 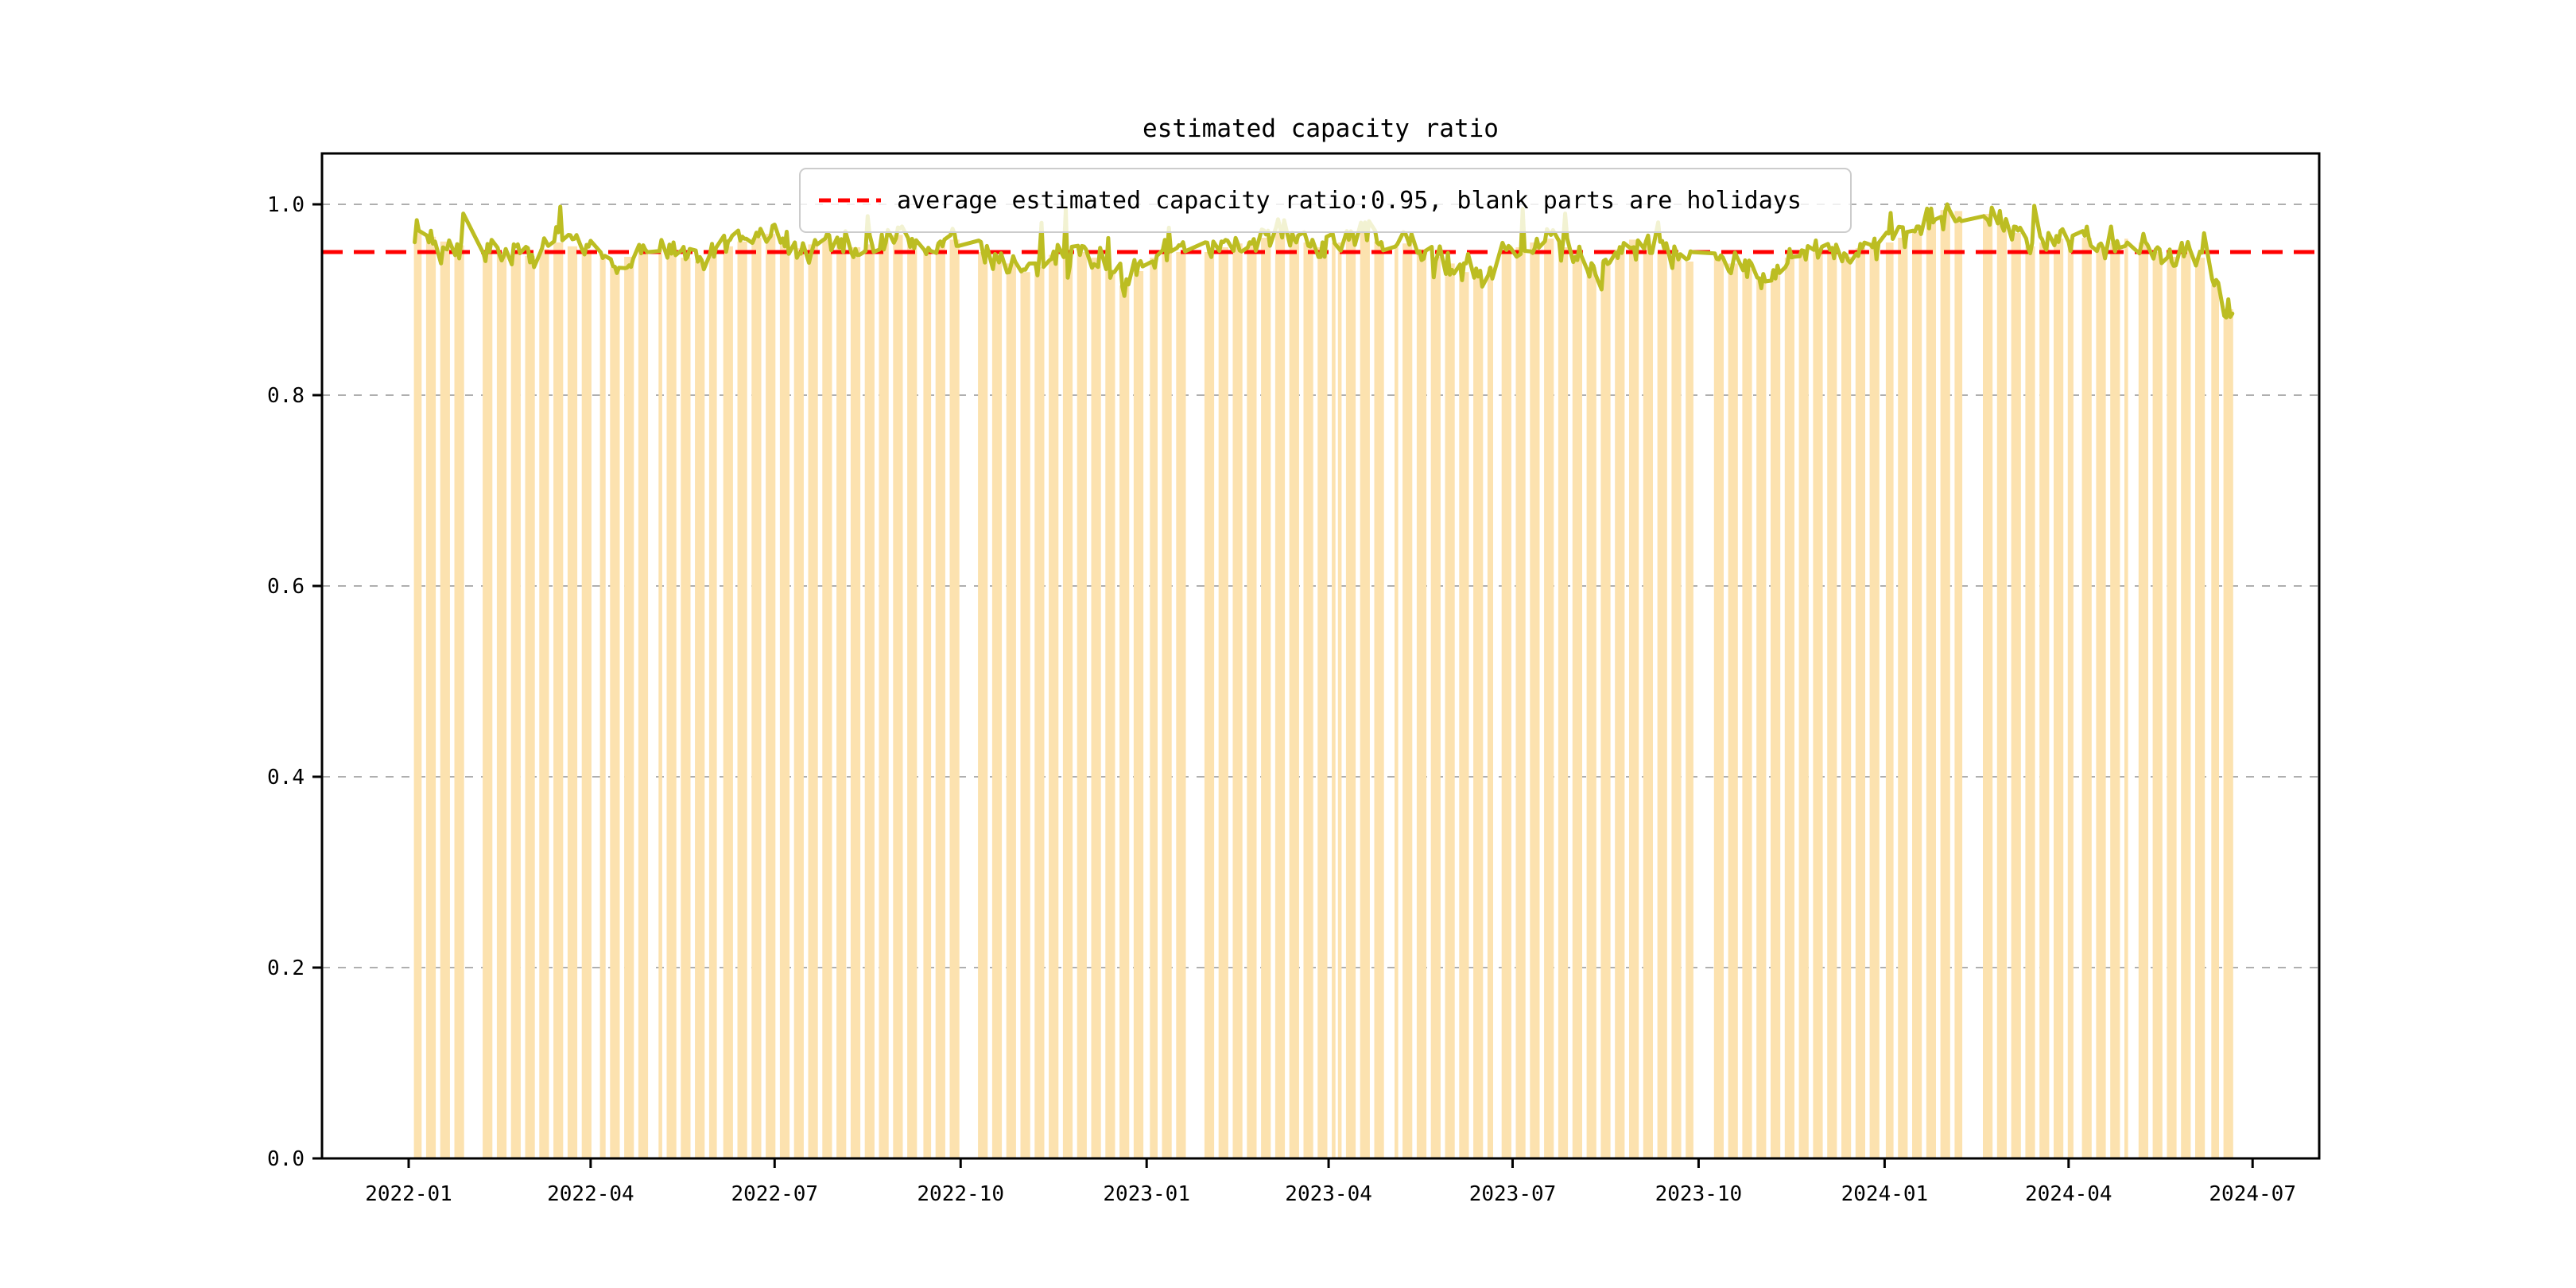 What do you see at coordinates (775, 1194) in the screenshot?
I see `x-tick-label: 2022-07` at bounding box center [775, 1194].